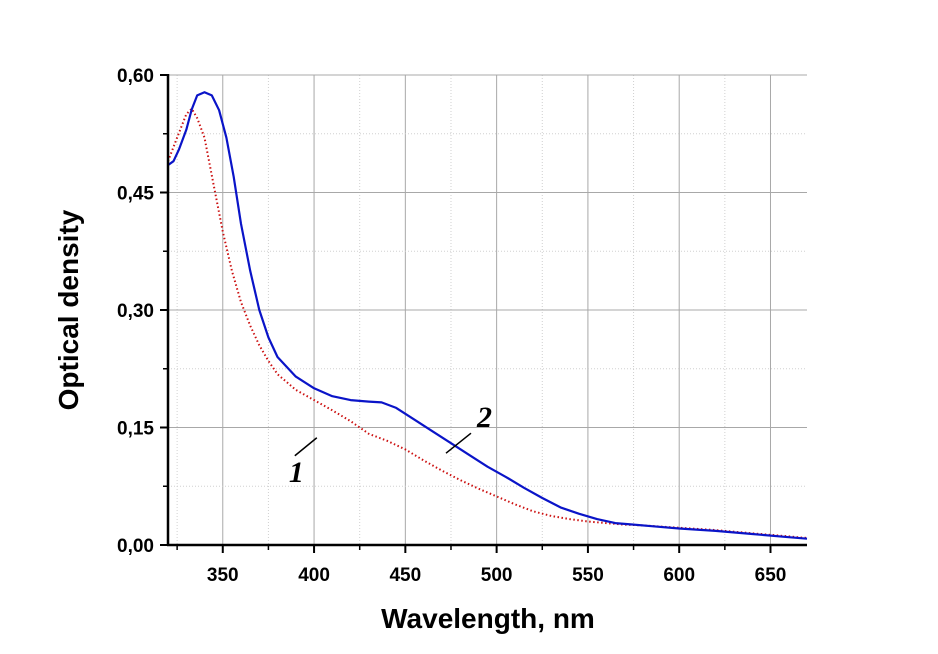 This screenshot has height=654, width=938. Describe the element at coordinates (135, 546) in the screenshot. I see `y-tick-label: 0,00` at that location.